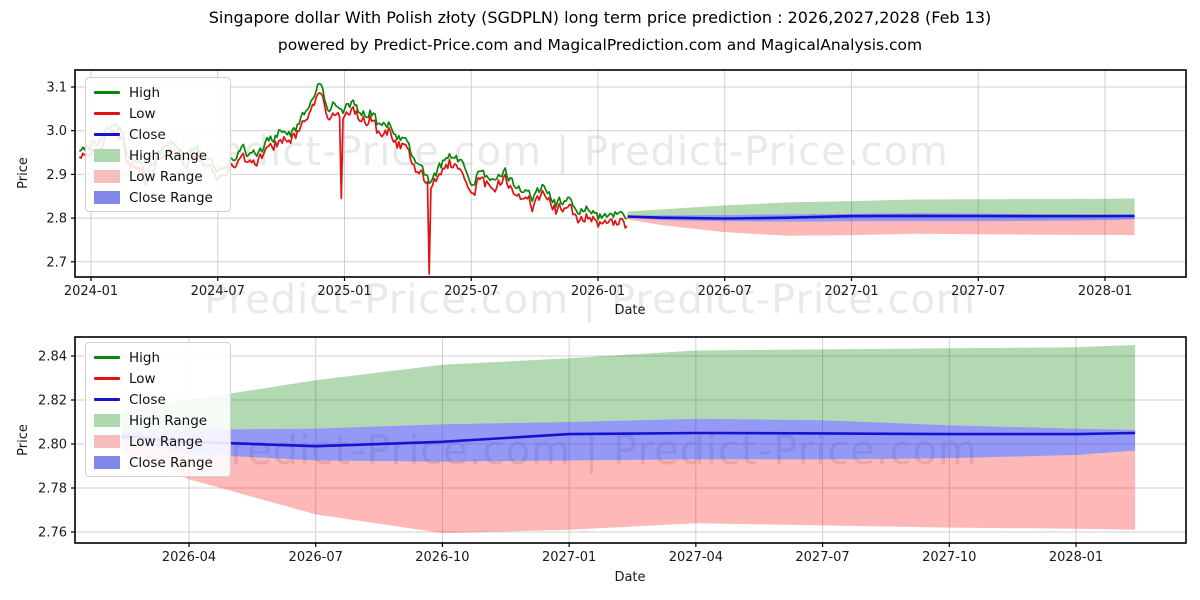  I want to click on y-tick-label: 2.80, so click(52, 445).